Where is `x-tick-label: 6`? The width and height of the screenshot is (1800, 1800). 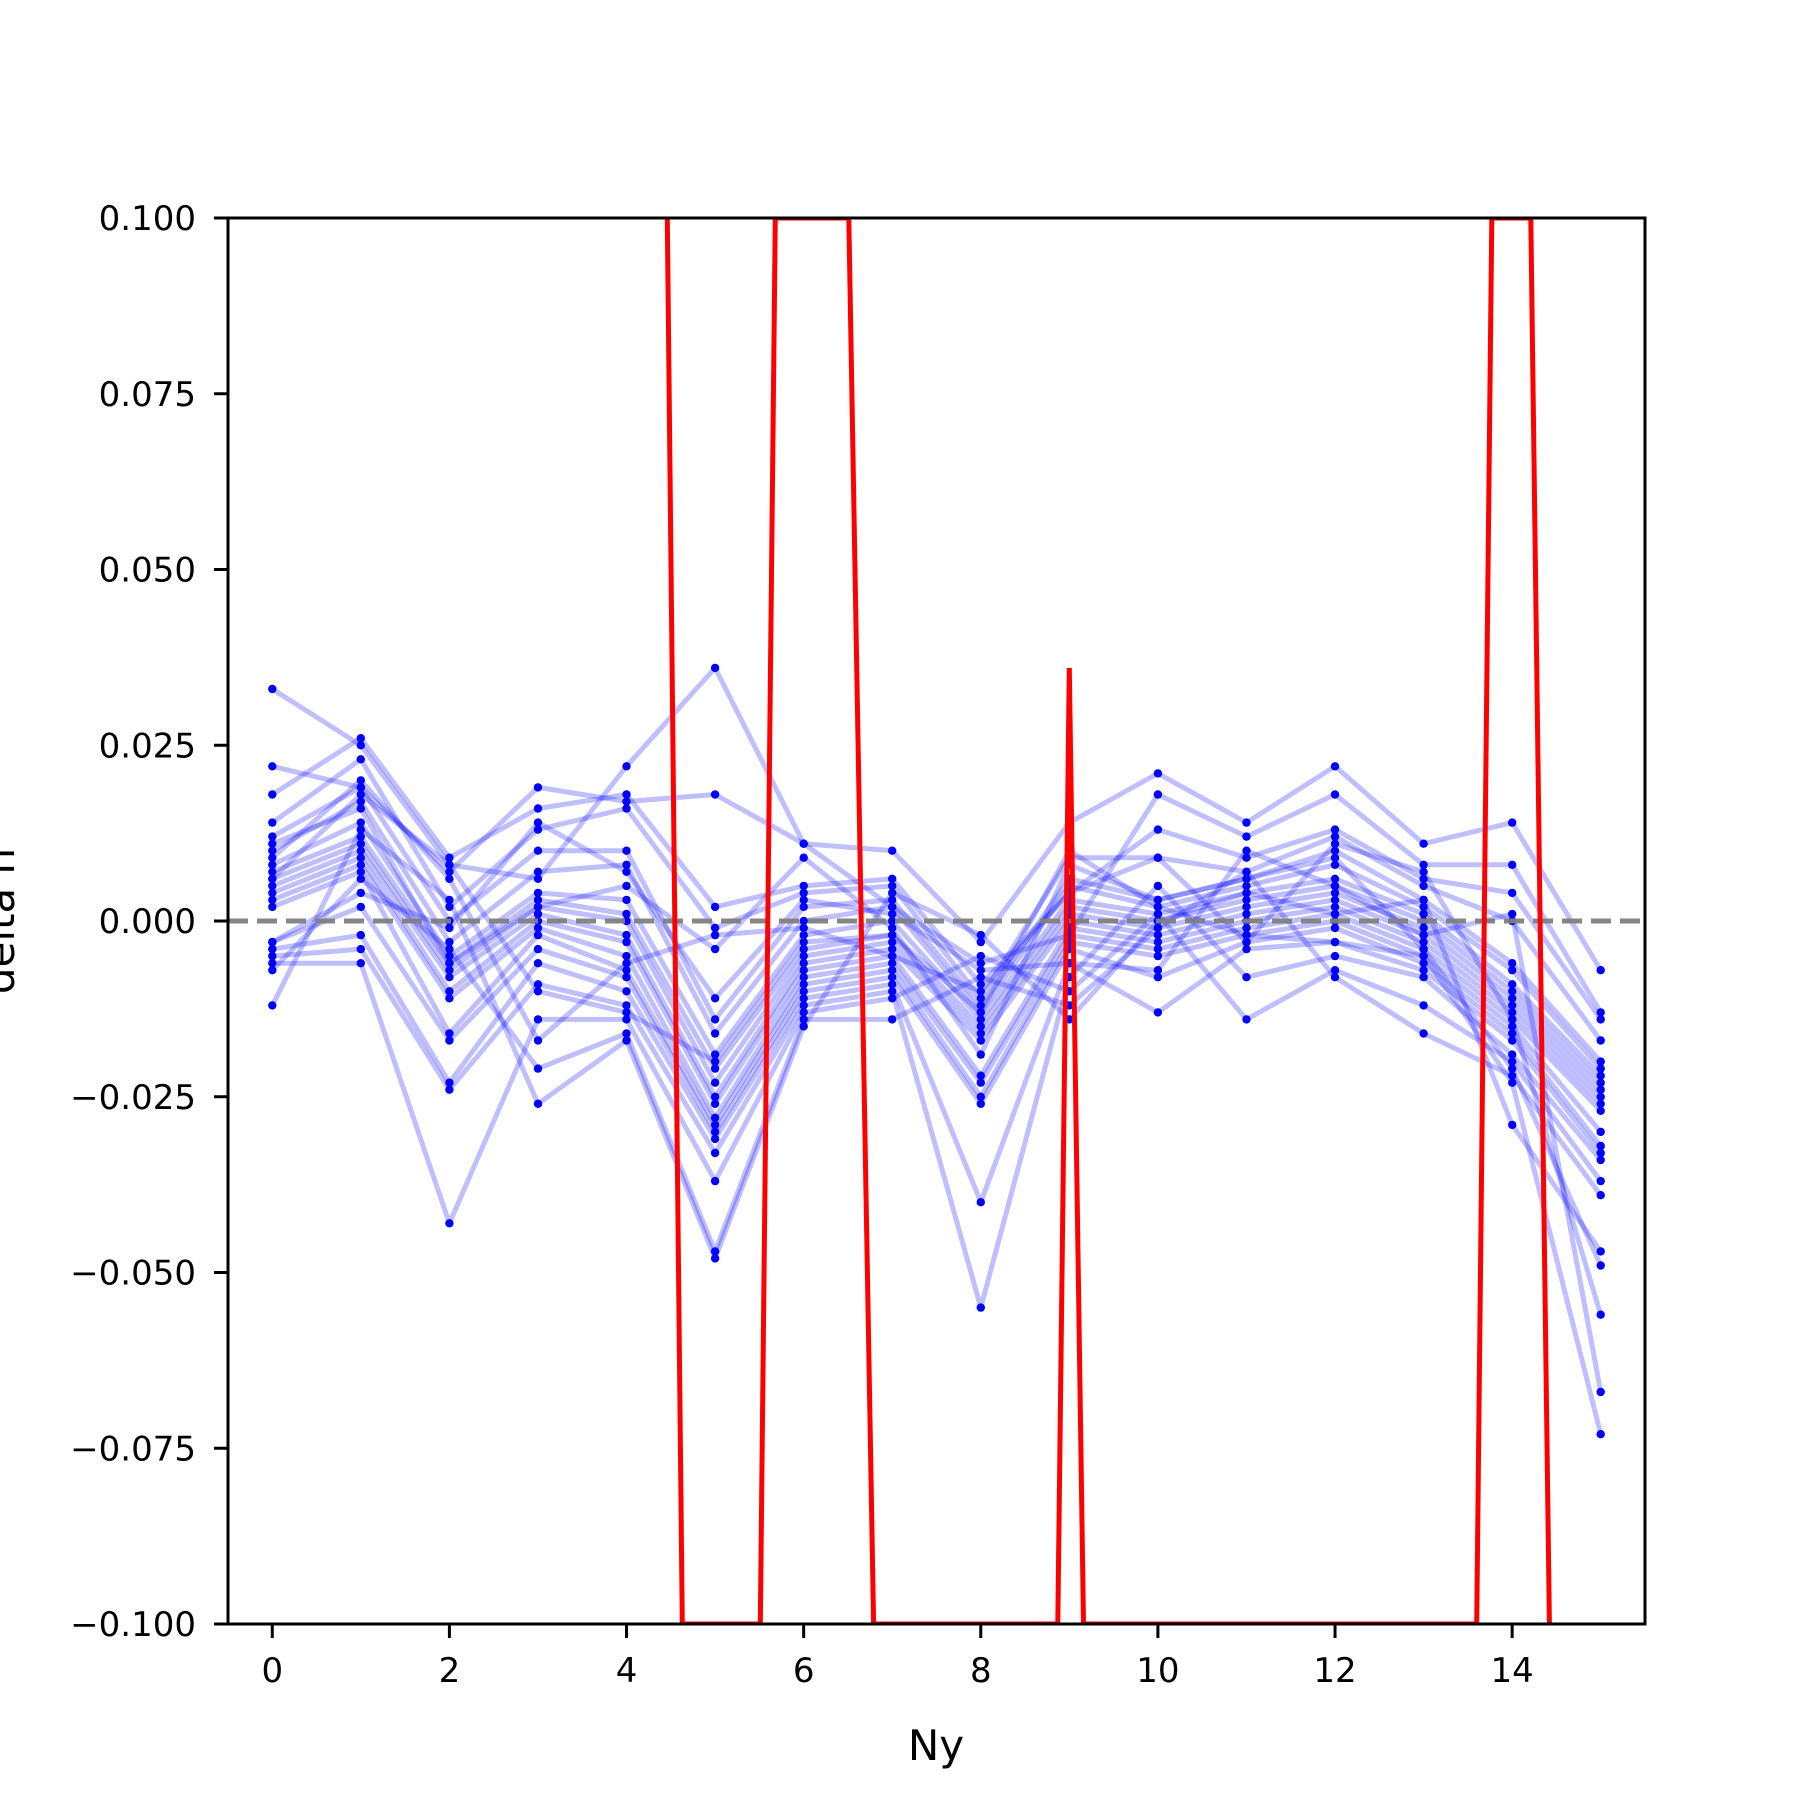 x-tick-label: 6 is located at coordinates (804, 1671).